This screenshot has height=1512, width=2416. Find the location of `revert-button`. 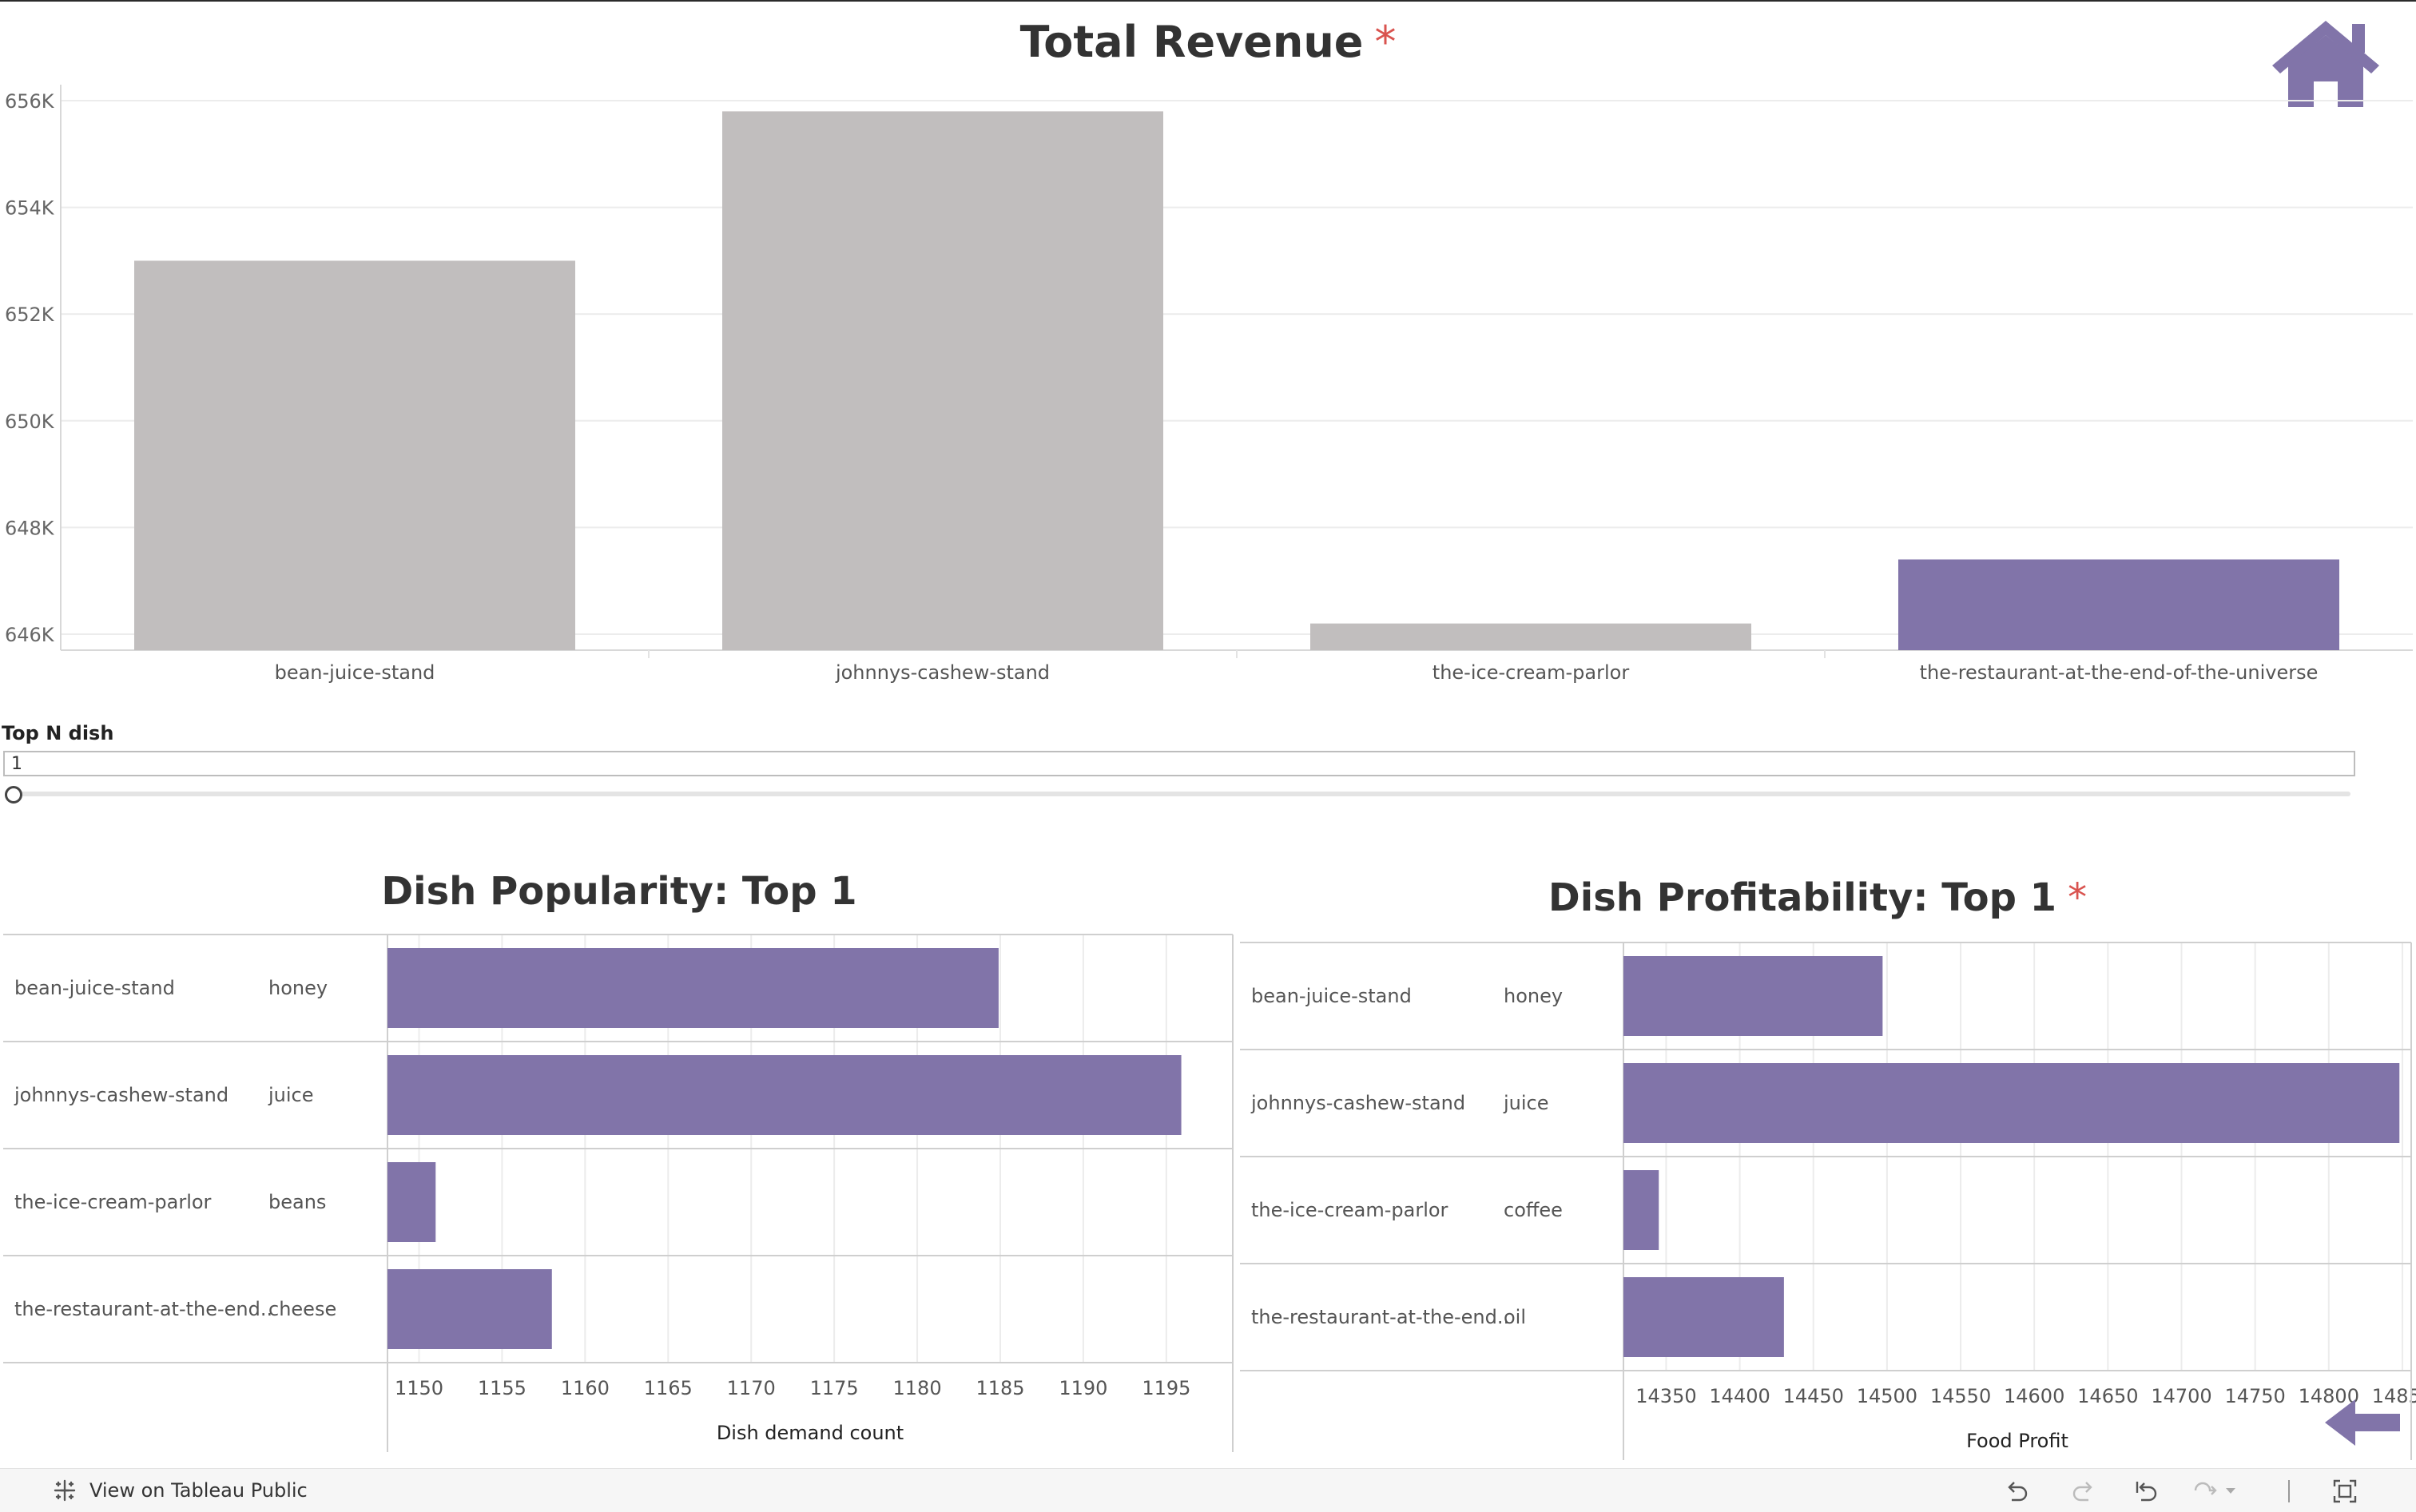

revert-button is located at coordinates (2146, 1491).